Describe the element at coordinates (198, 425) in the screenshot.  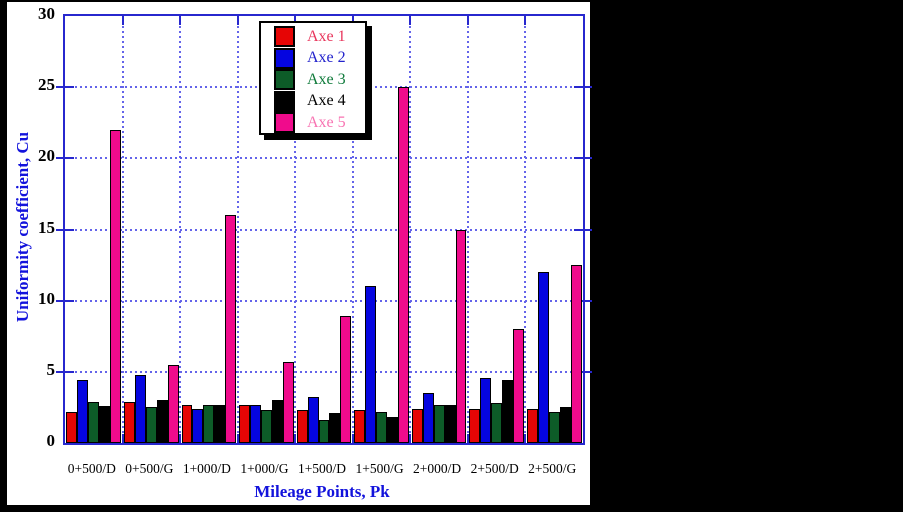
I see `bar-axe2-1+000/D` at that location.